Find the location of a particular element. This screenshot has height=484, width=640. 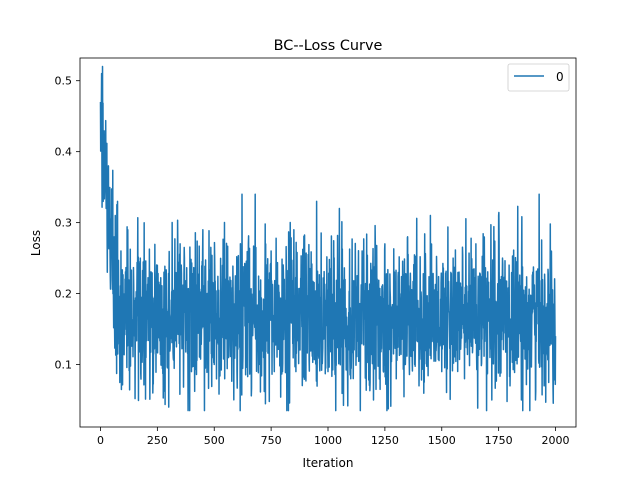

x-tick-label: 500 is located at coordinates (214, 440).